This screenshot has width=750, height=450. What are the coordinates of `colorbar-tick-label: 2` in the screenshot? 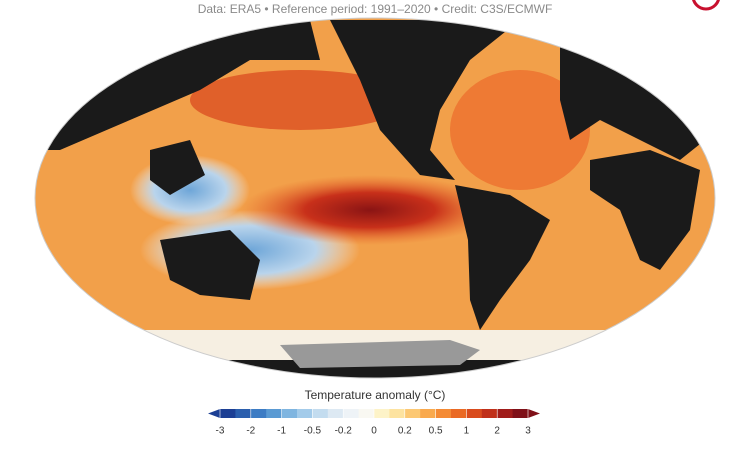 It's located at (497, 431).